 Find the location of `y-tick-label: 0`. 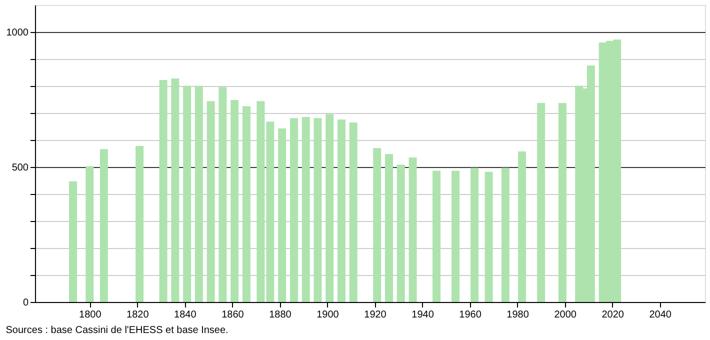

y-tick-label: 0 is located at coordinates (25, 303).